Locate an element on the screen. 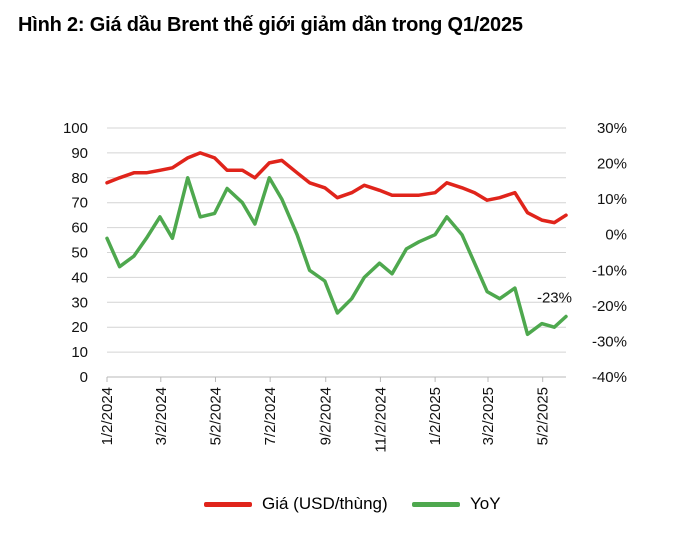 The image size is (696, 544). series-line-price is located at coordinates (336, 188).